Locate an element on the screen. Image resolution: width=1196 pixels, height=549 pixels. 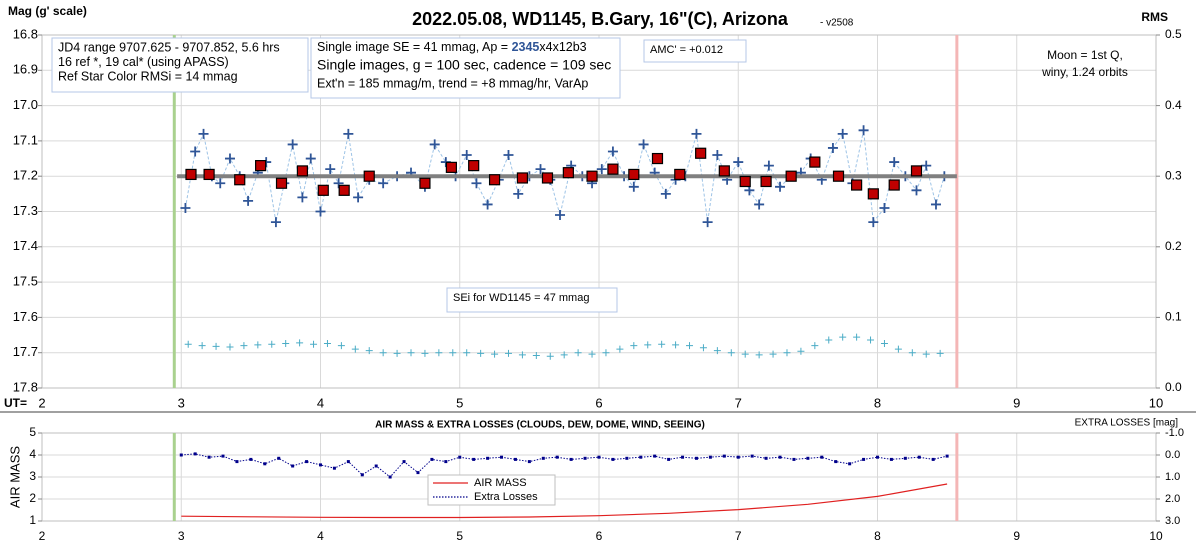
x-tick-label: 6 is located at coordinates (598, 402).